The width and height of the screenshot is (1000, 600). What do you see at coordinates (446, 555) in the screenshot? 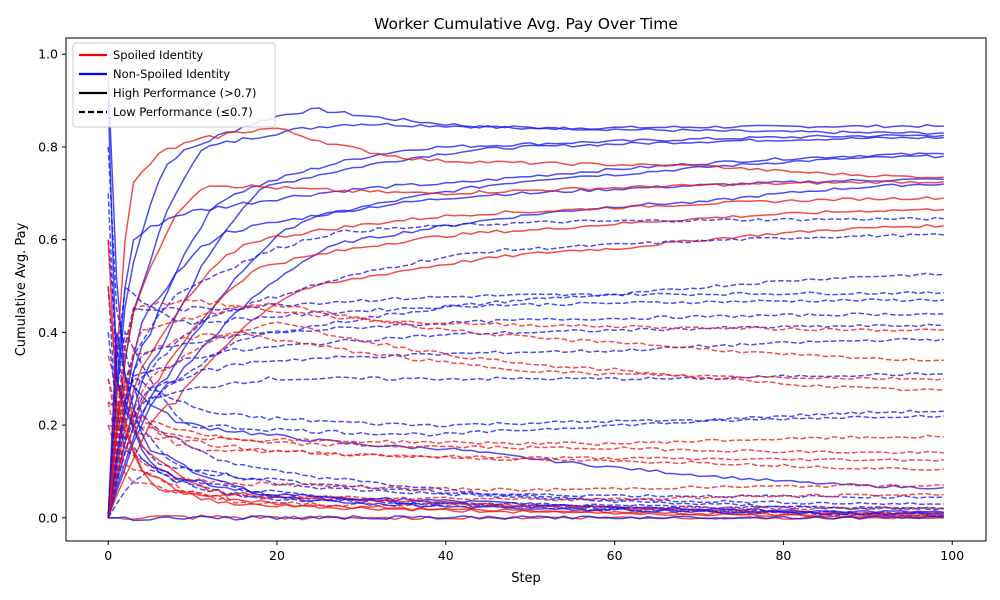
I see `x-tick-label: 40` at bounding box center [446, 555].